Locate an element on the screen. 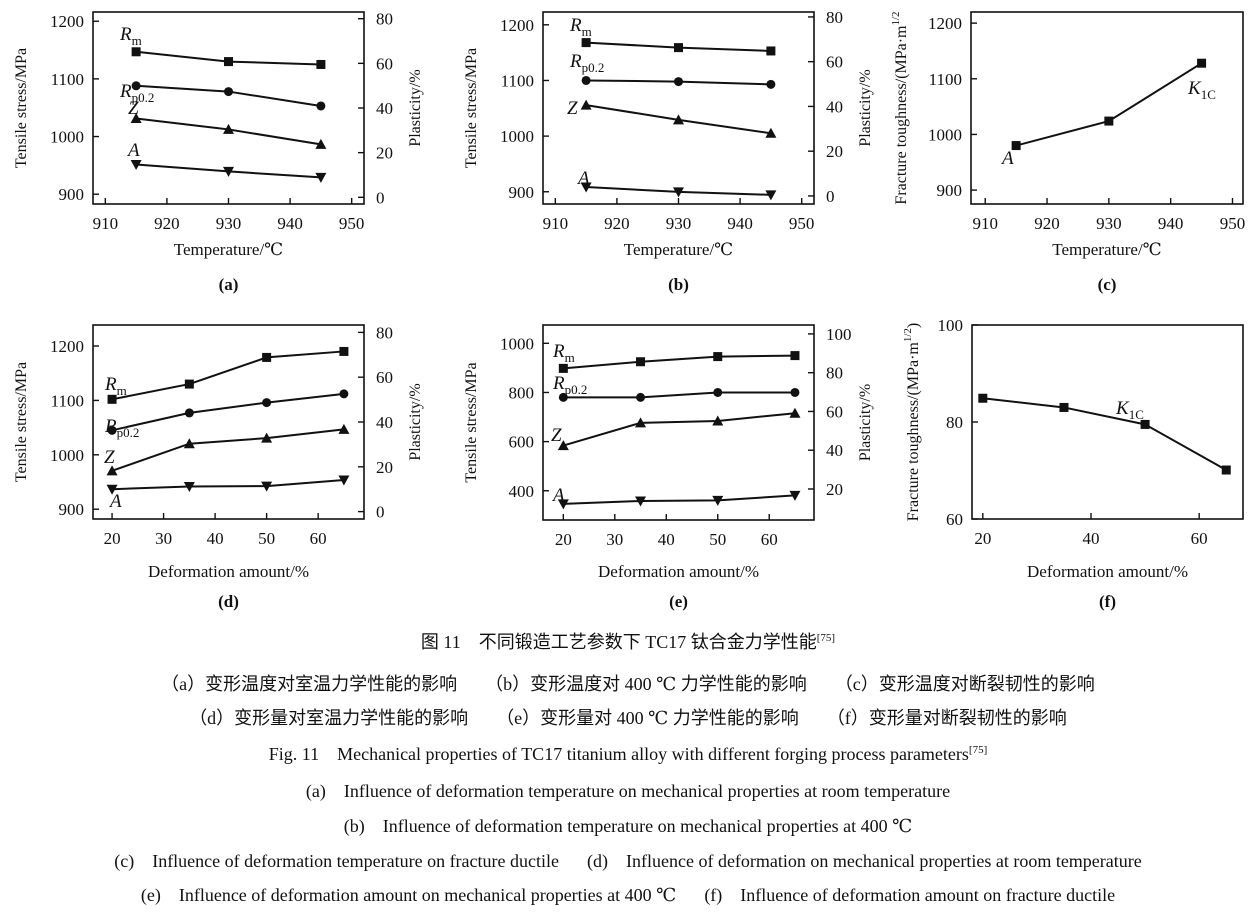 The width and height of the screenshot is (1256, 920). y-axis-title: Tensile stress/MPa is located at coordinates (471, 422).